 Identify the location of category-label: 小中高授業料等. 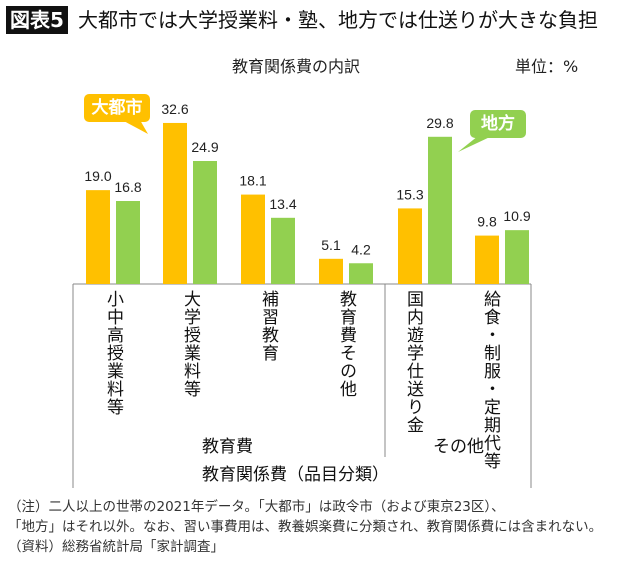
(113, 353).